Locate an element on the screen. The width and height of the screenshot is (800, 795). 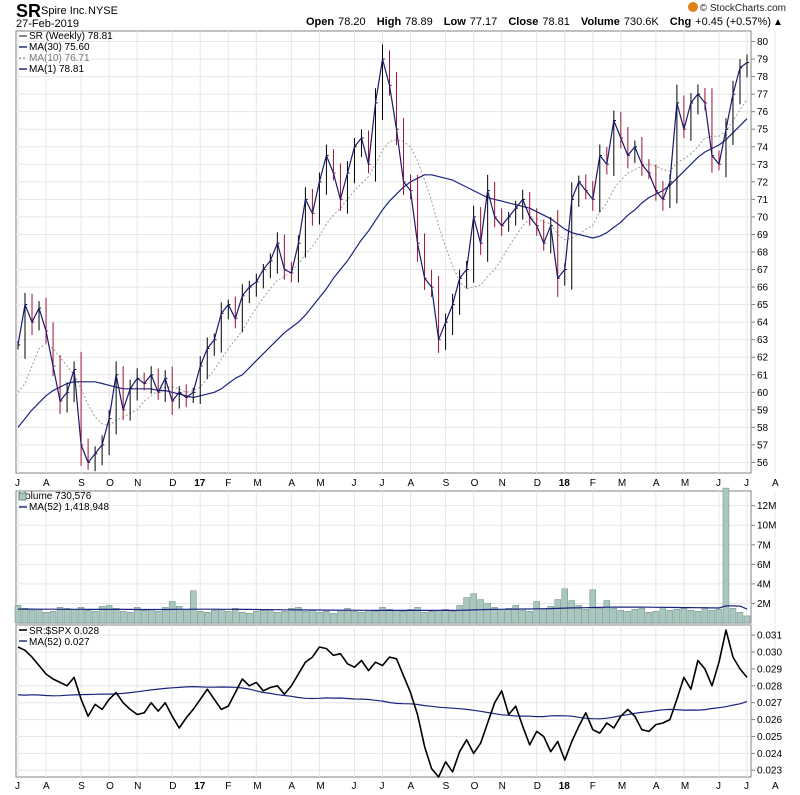
ratio-ma52-line is located at coordinates (382, 702).